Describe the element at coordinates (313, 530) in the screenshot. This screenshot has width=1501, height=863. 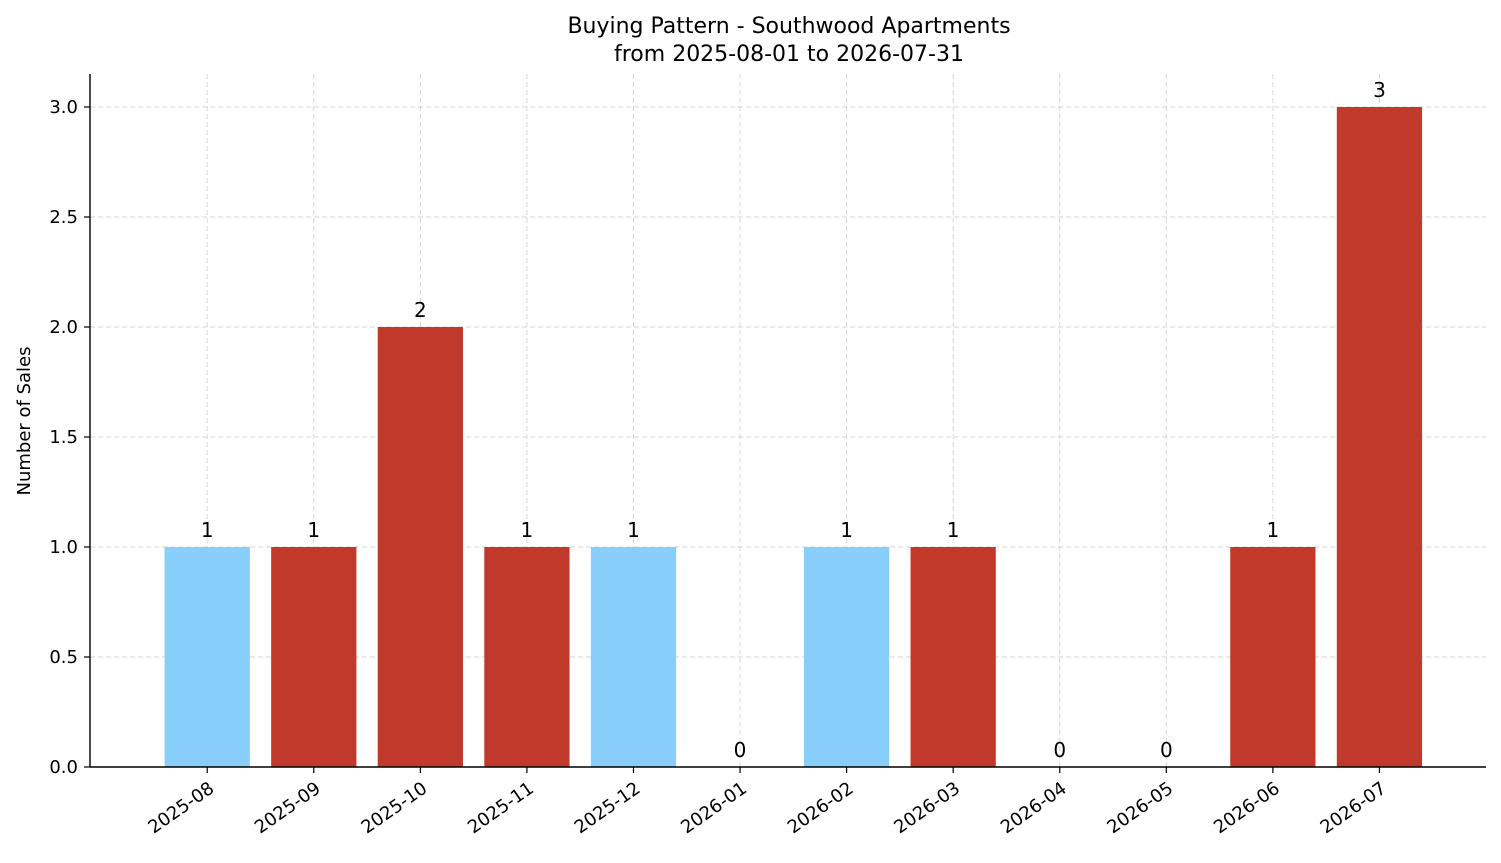
I see `data-label-2025-09: 1` at that location.